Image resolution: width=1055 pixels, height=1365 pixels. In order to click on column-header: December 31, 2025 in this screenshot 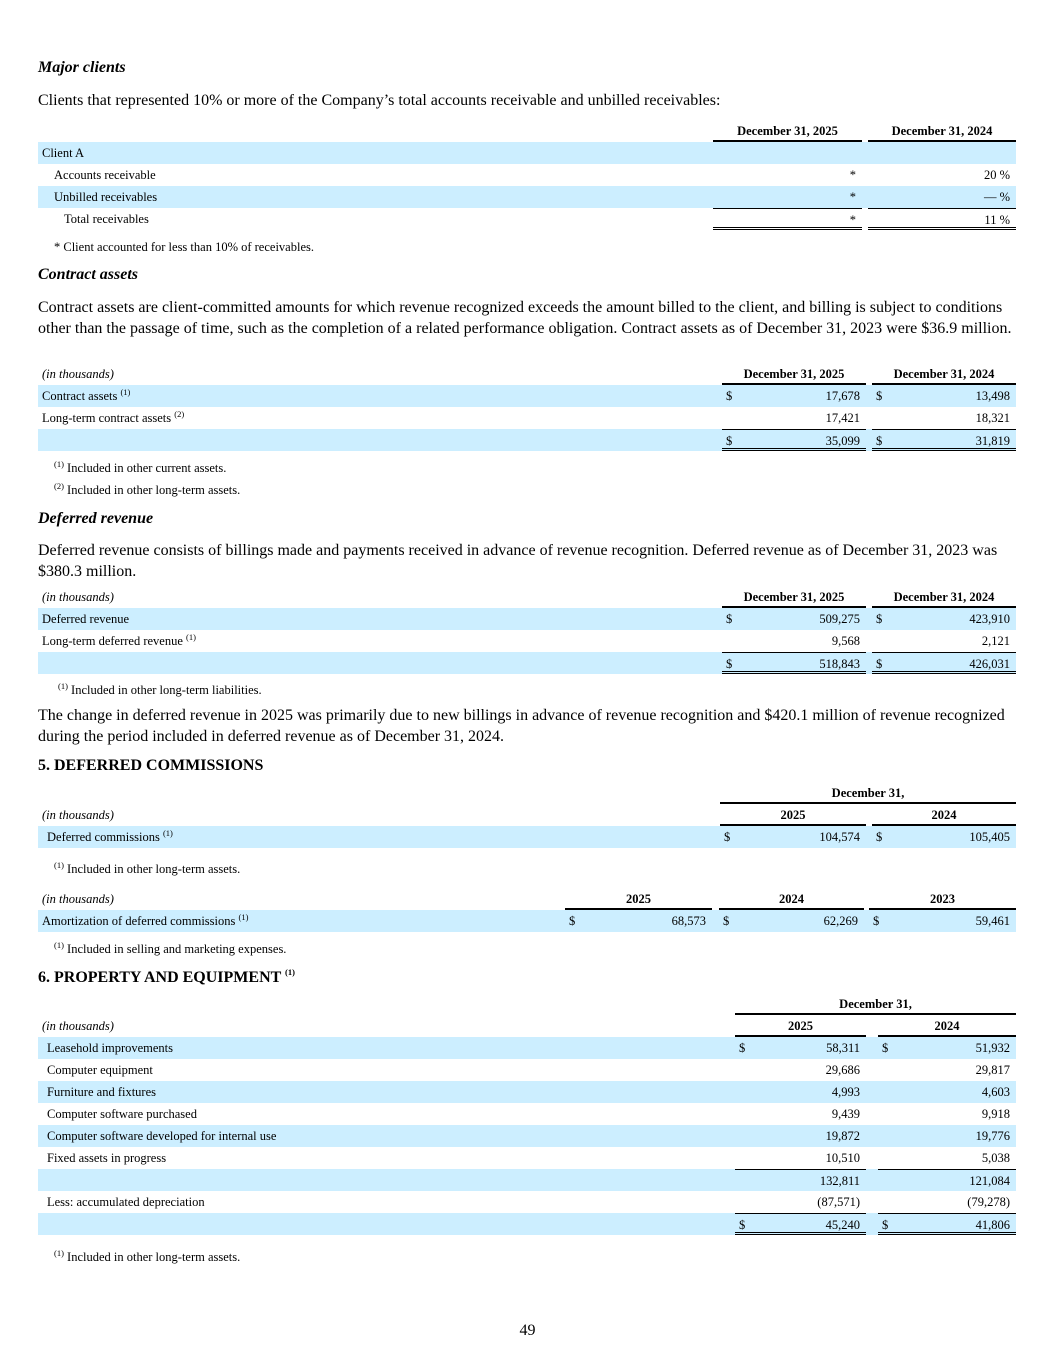, I will do `click(787, 131)`.